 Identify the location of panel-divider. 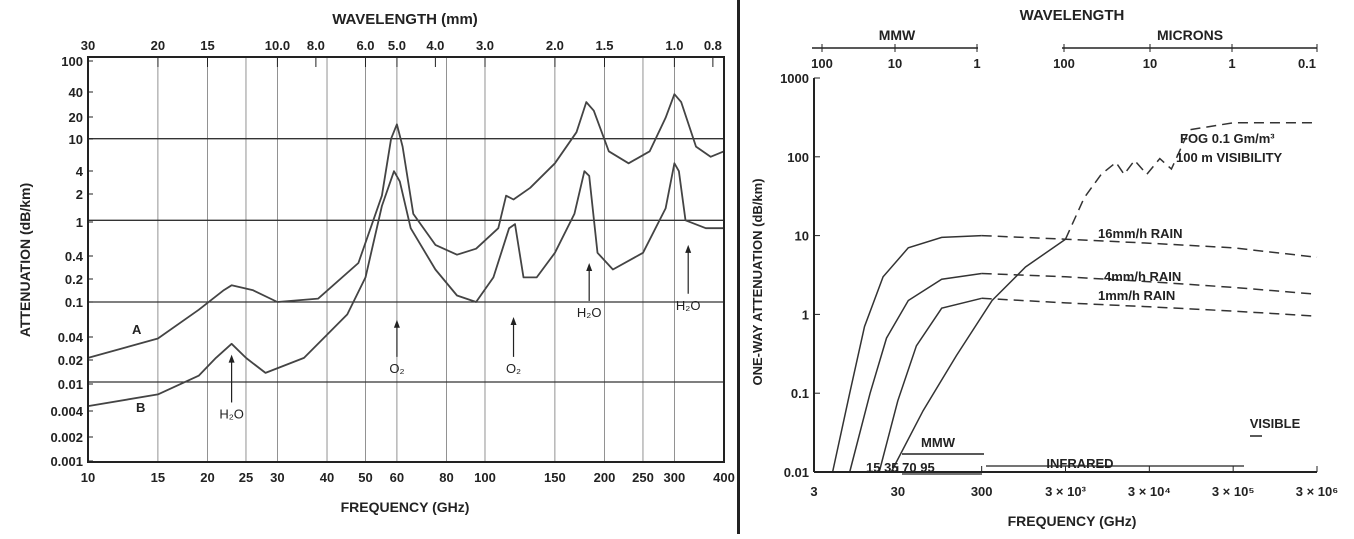
(738, 267).